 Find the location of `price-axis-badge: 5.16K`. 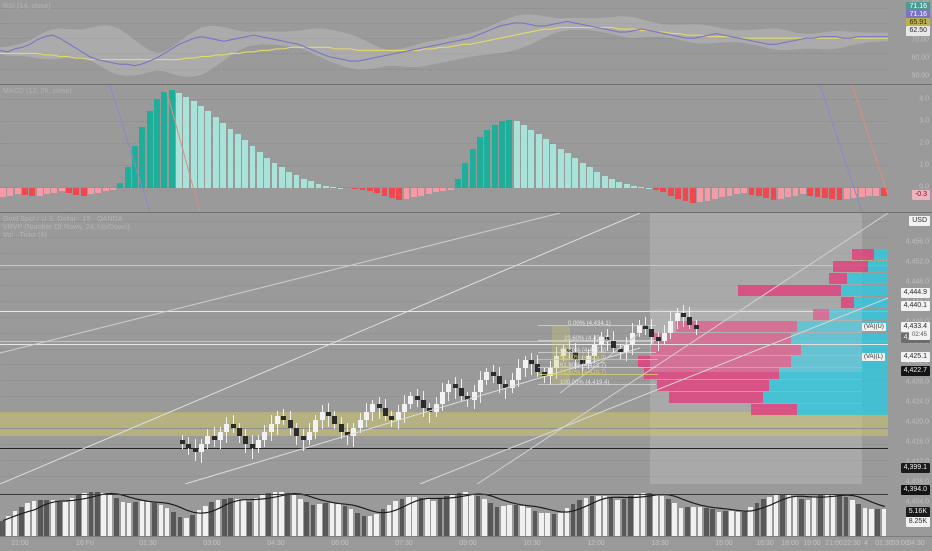

price-axis-badge: 5.16K is located at coordinates (918, 512).